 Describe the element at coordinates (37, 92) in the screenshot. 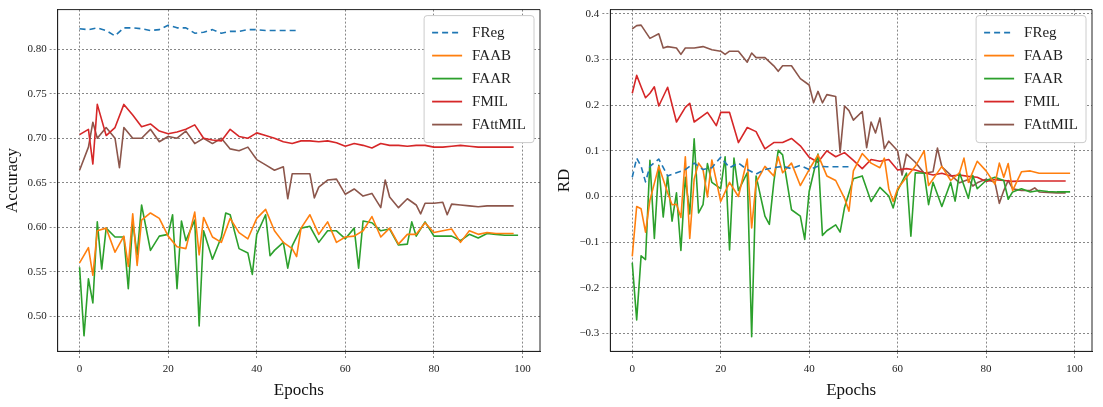

I see `y-tick-label: 0.75` at that location.